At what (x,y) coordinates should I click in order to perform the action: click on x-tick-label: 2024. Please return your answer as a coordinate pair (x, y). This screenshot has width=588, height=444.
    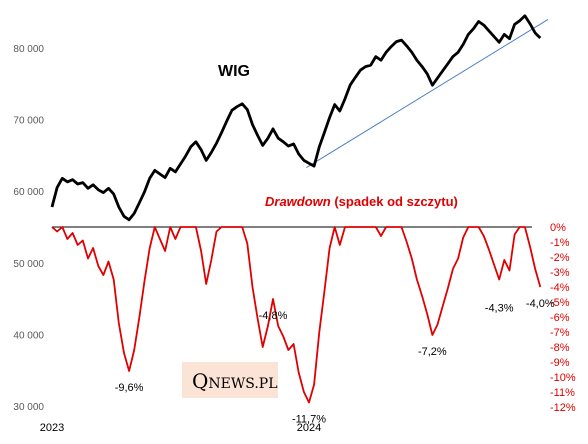
    Looking at the image, I should click on (309, 428).